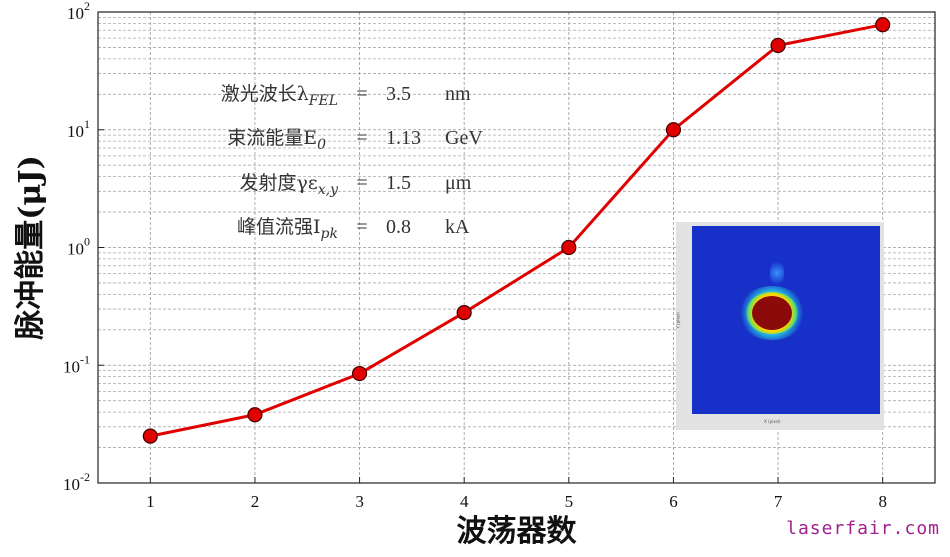 The image size is (950, 557). What do you see at coordinates (355, 140) in the screenshot?
I see `annotation-row: 束流能量E0 = 1.13 GeV` at bounding box center [355, 140].